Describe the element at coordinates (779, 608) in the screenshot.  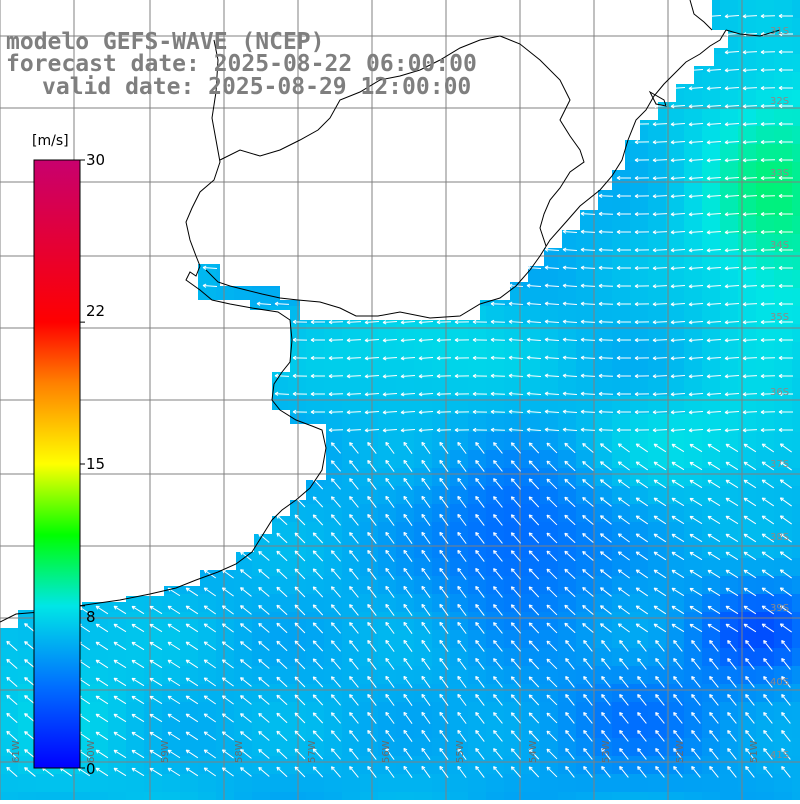
I see `lat-label: 39S` at that location.